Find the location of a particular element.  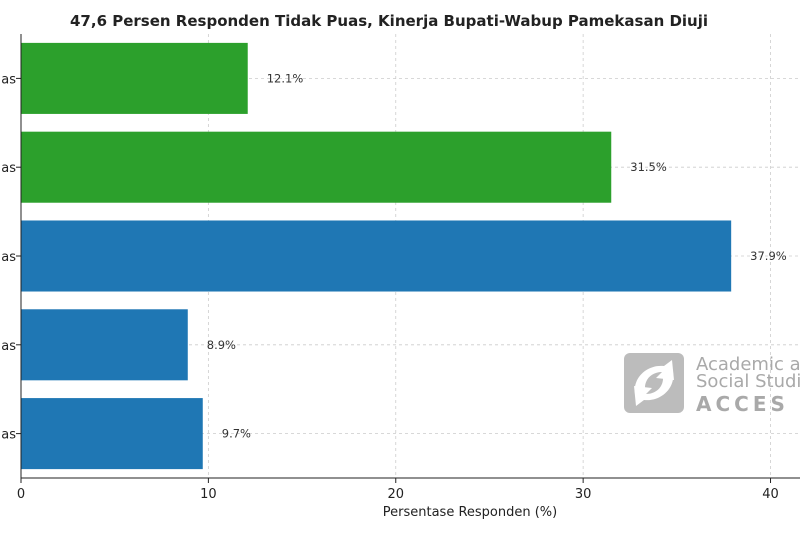

x-tick-label-1: 10 is located at coordinates (208, 494).